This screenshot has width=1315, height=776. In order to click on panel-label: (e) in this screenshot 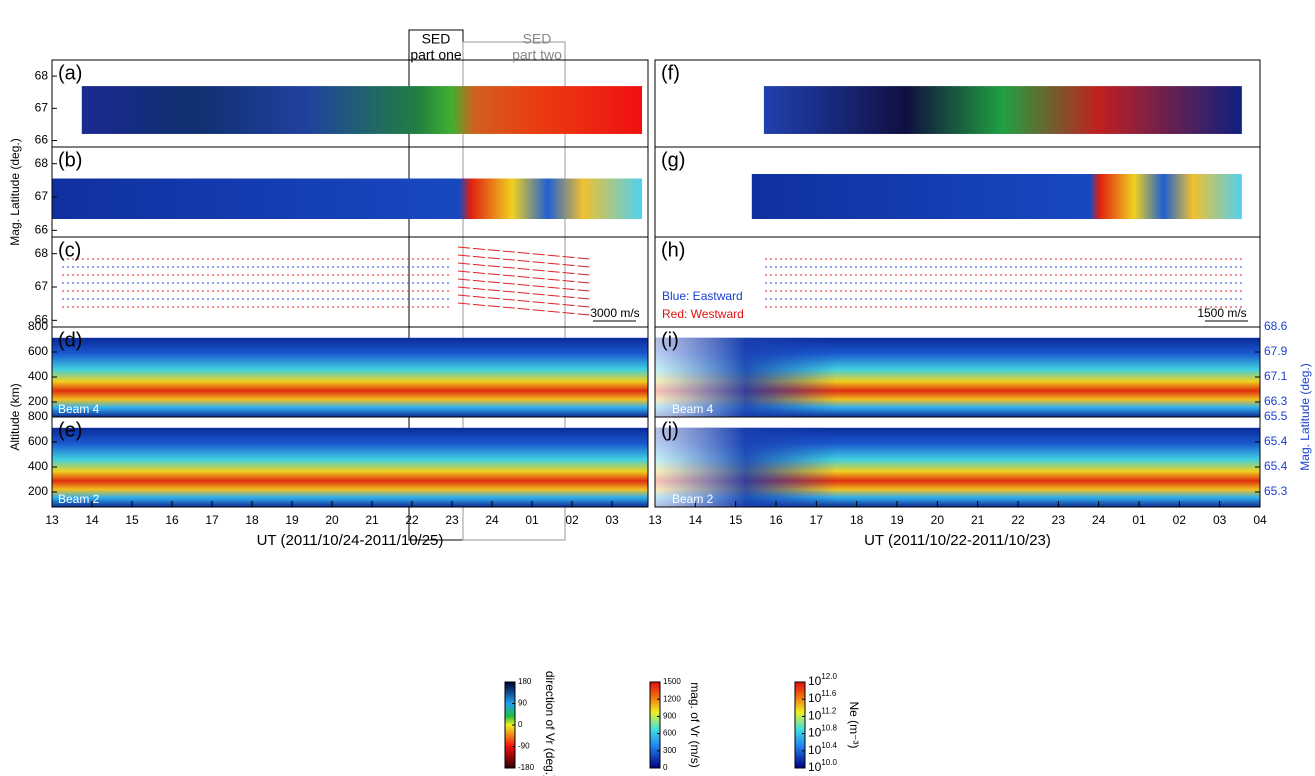, I will do `click(70, 430)`.